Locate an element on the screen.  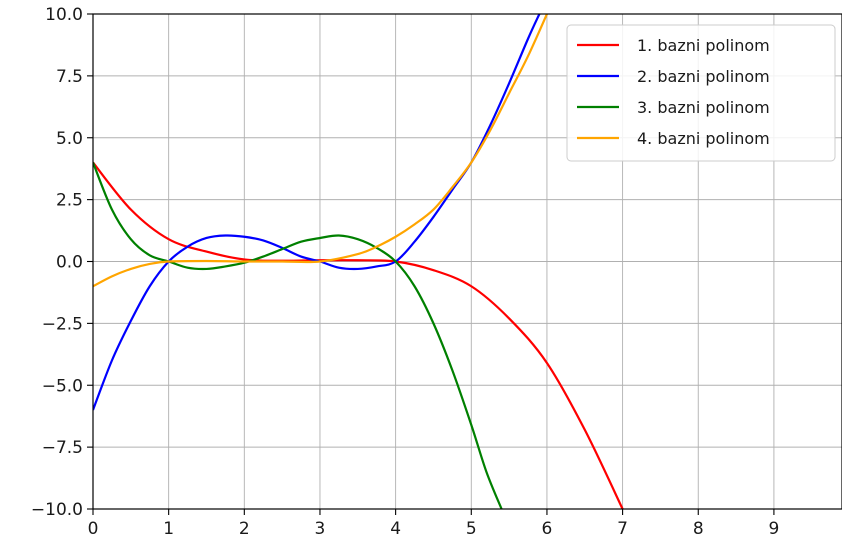
legend-box is located at coordinates (701, 93).